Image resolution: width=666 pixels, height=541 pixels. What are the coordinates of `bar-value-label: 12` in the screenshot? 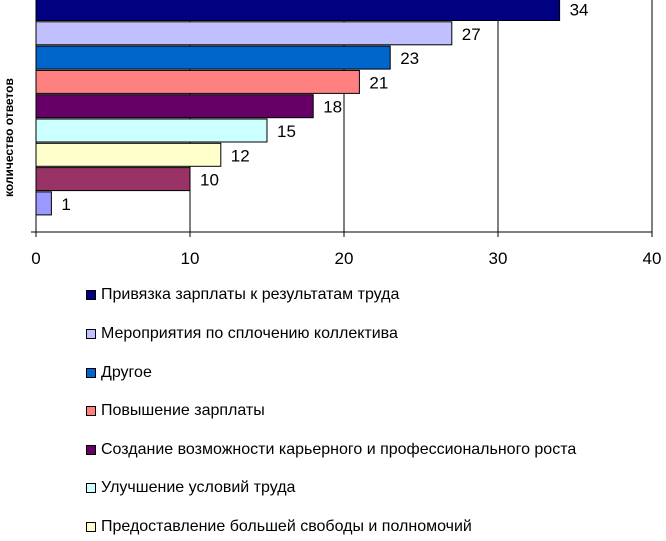 It's located at (240, 155).